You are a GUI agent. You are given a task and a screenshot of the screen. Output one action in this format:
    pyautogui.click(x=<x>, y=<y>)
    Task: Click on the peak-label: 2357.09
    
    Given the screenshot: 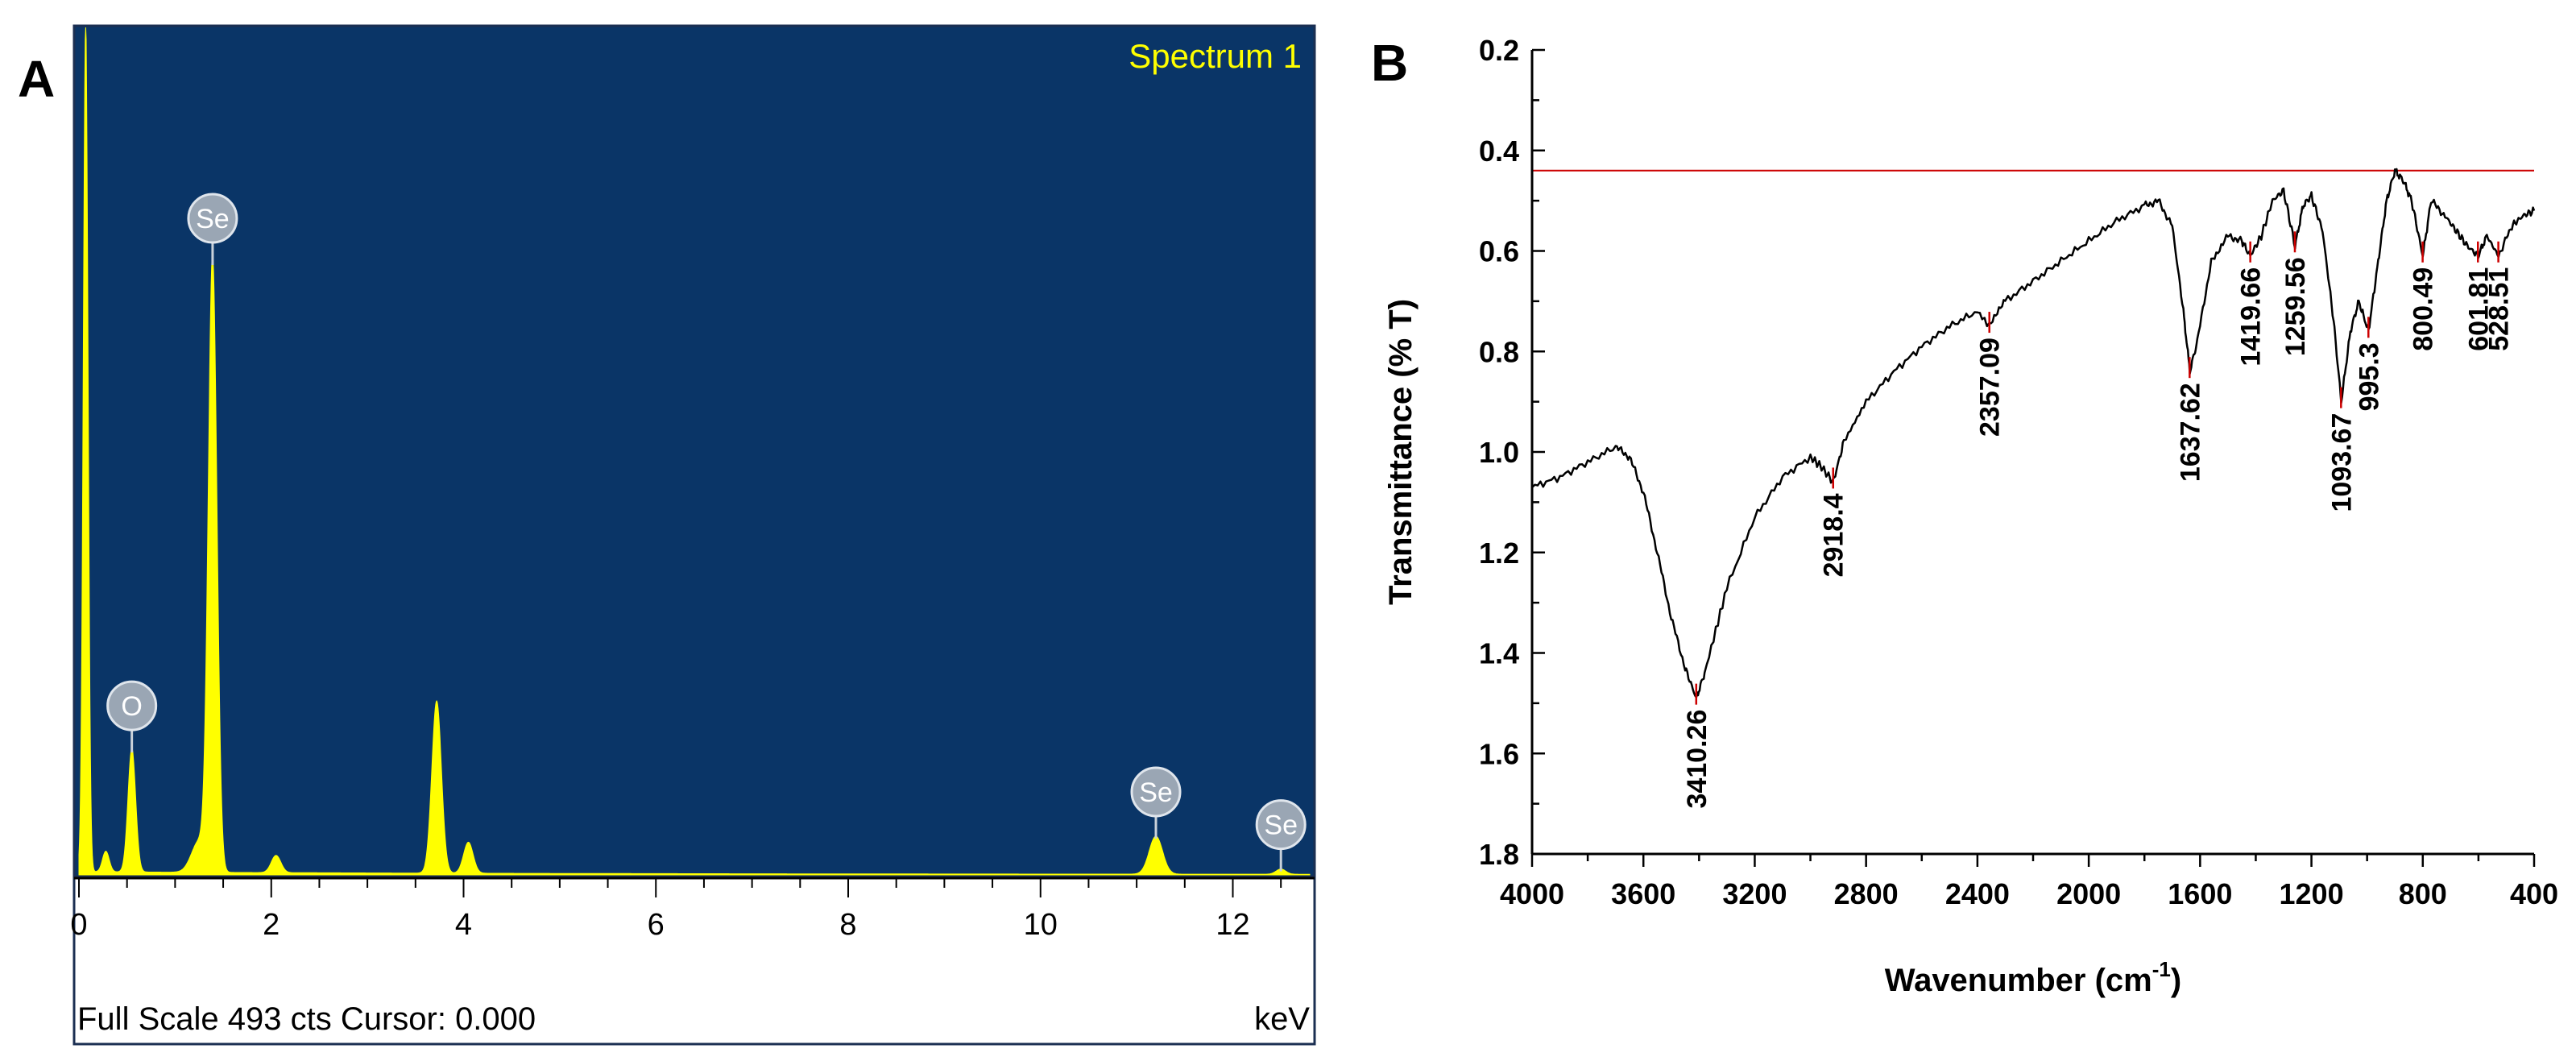 What is the action you would take?
    pyautogui.click(x=1990, y=387)
    